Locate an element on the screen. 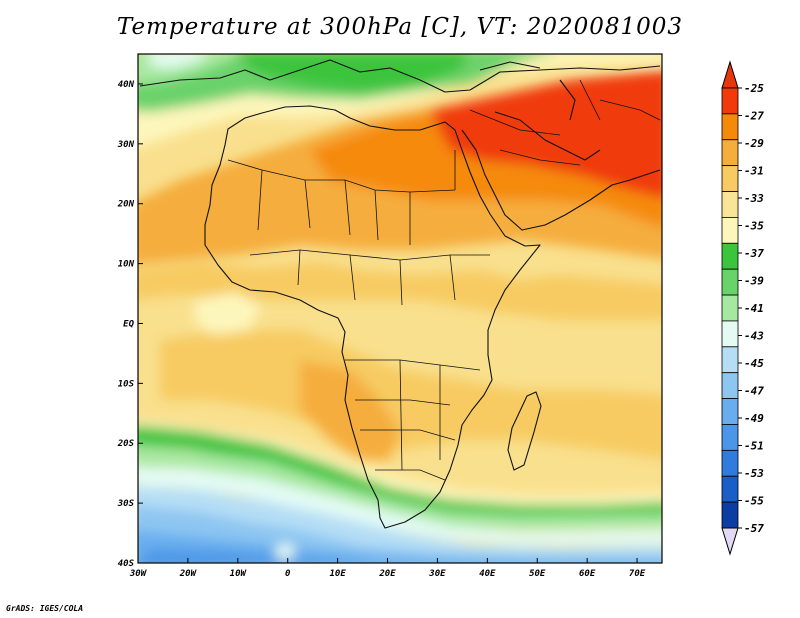  field-red-arabia is located at coordinates (546, 134).